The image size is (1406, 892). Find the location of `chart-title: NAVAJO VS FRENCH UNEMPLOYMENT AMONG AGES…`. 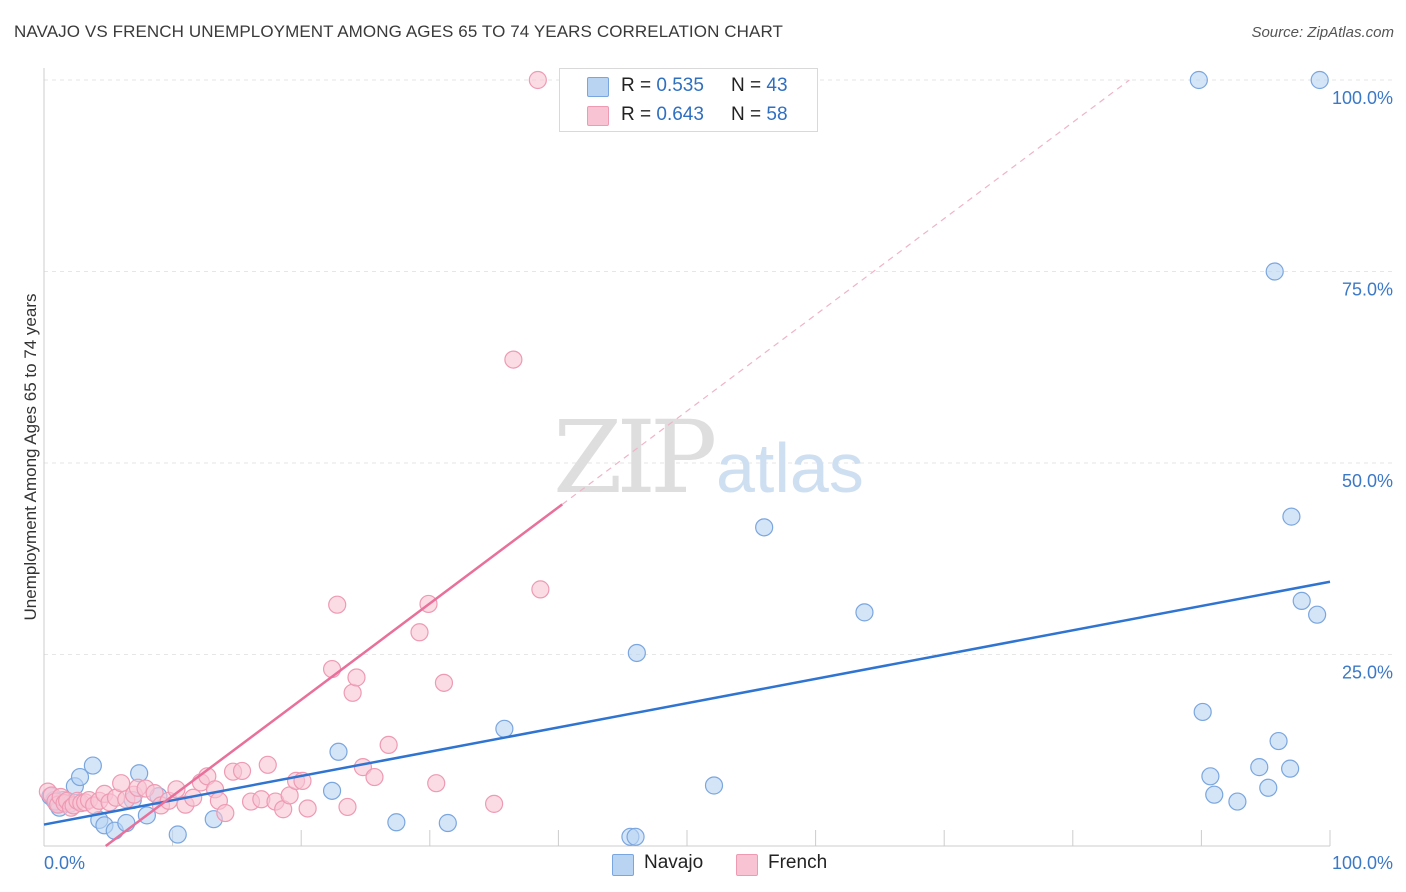

chart-title: NAVAJO VS FRENCH UNEMPLOYMENT AMONG AGES… is located at coordinates (399, 31).